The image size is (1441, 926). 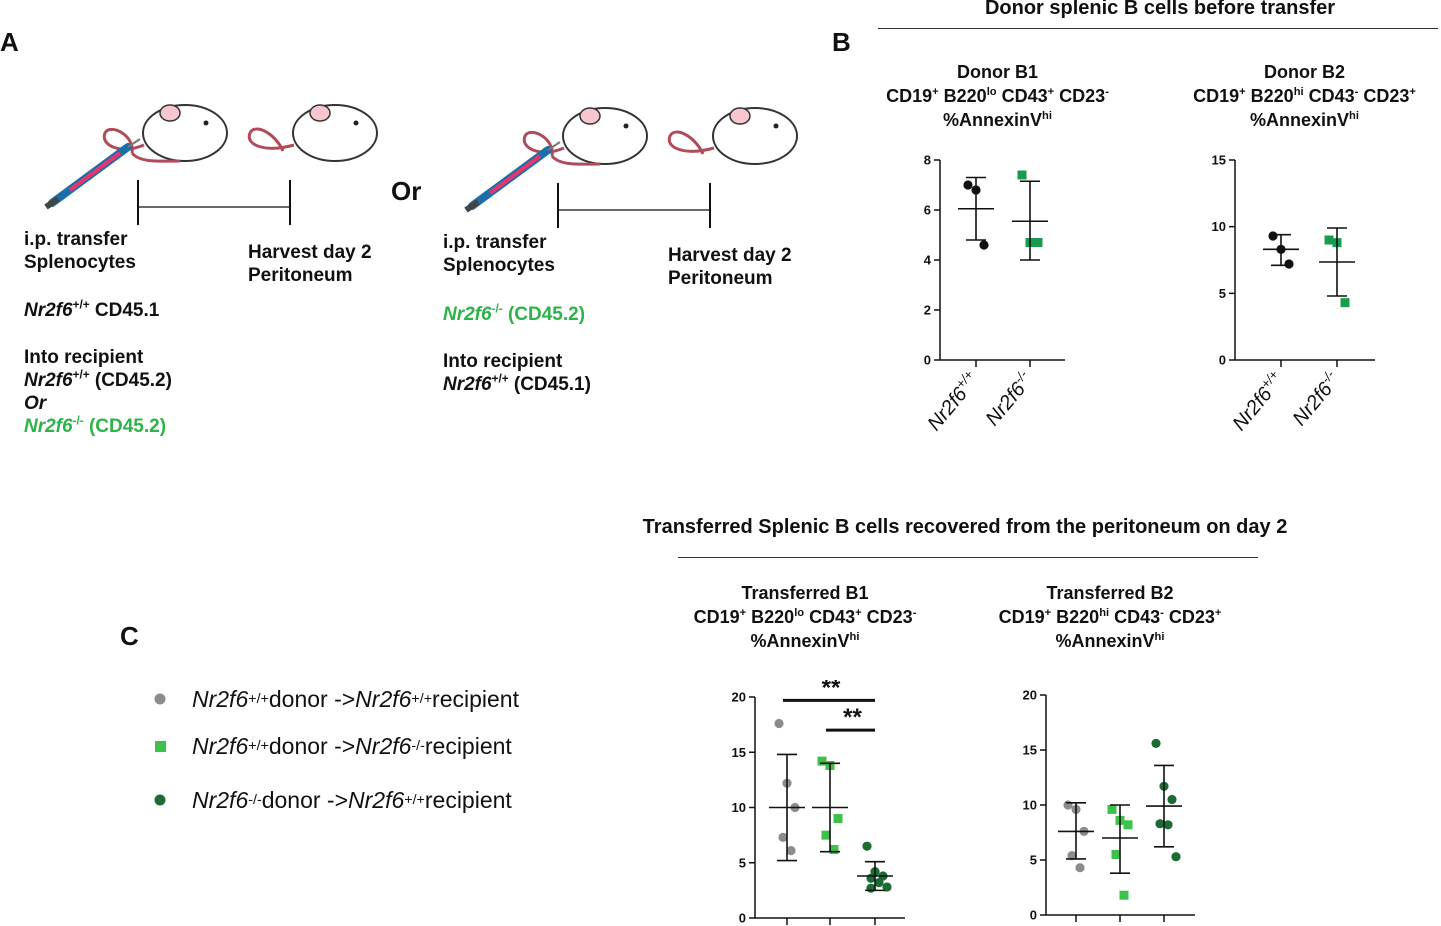 What do you see at coordinates (1160, 9) in the screenshot?
I see `panel-b-header: Donor splenic B cells before transfer` at bounding box center [1160, 9].